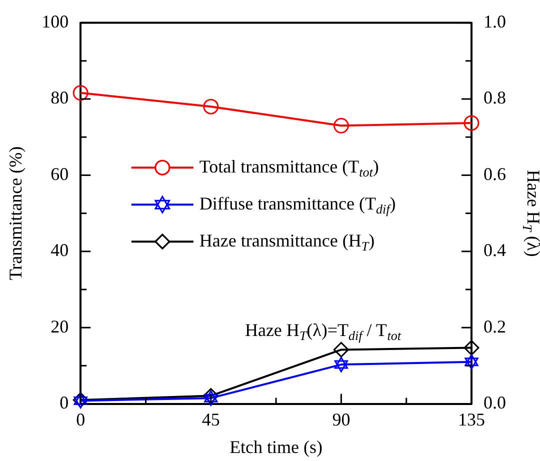 This screenshot has height=461, width=540. What do you see at coordinates (276, 446) in the screenshot?
I see `x-axis-title: Etch time (s)` at bounding box center [276, 446].